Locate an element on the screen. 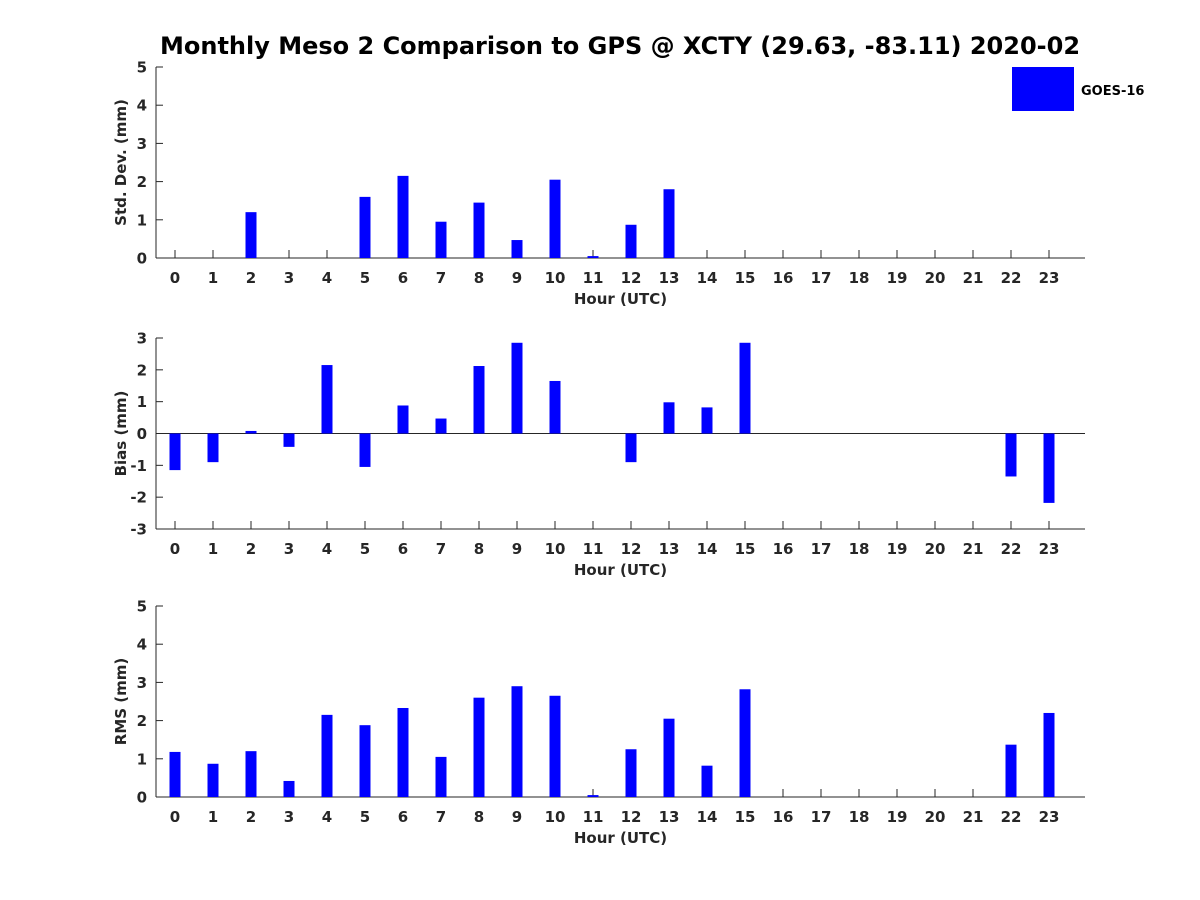 The width and height of the screenshot is (1200, 900). x-tick-label: 13 is located at coordinates (669, 817).